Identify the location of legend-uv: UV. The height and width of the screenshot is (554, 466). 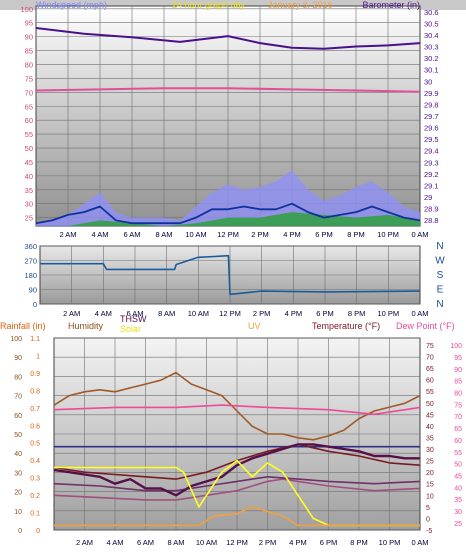
(254, 326).